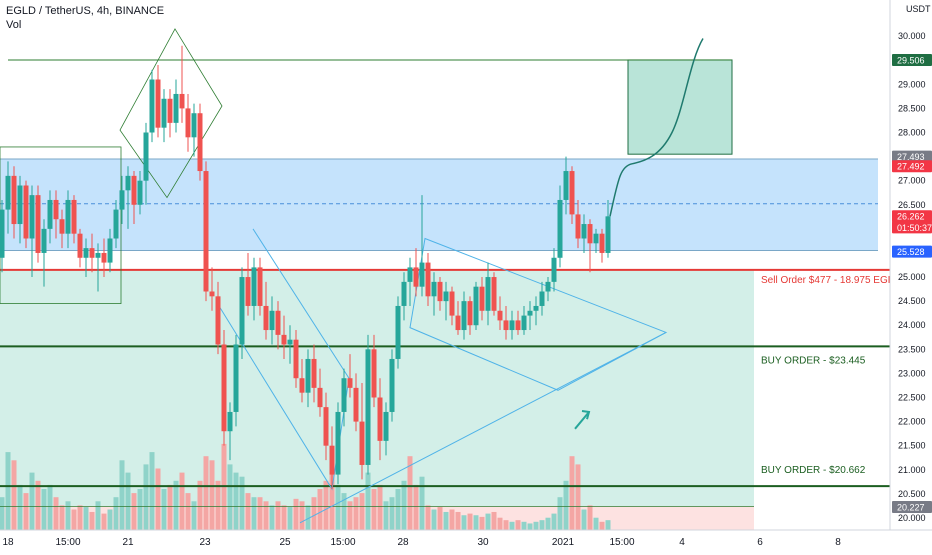  What do you see at coordinates (128, 542) in the screenshot?
I see `time-tick-label: 21` at bounding box center [128, 542].